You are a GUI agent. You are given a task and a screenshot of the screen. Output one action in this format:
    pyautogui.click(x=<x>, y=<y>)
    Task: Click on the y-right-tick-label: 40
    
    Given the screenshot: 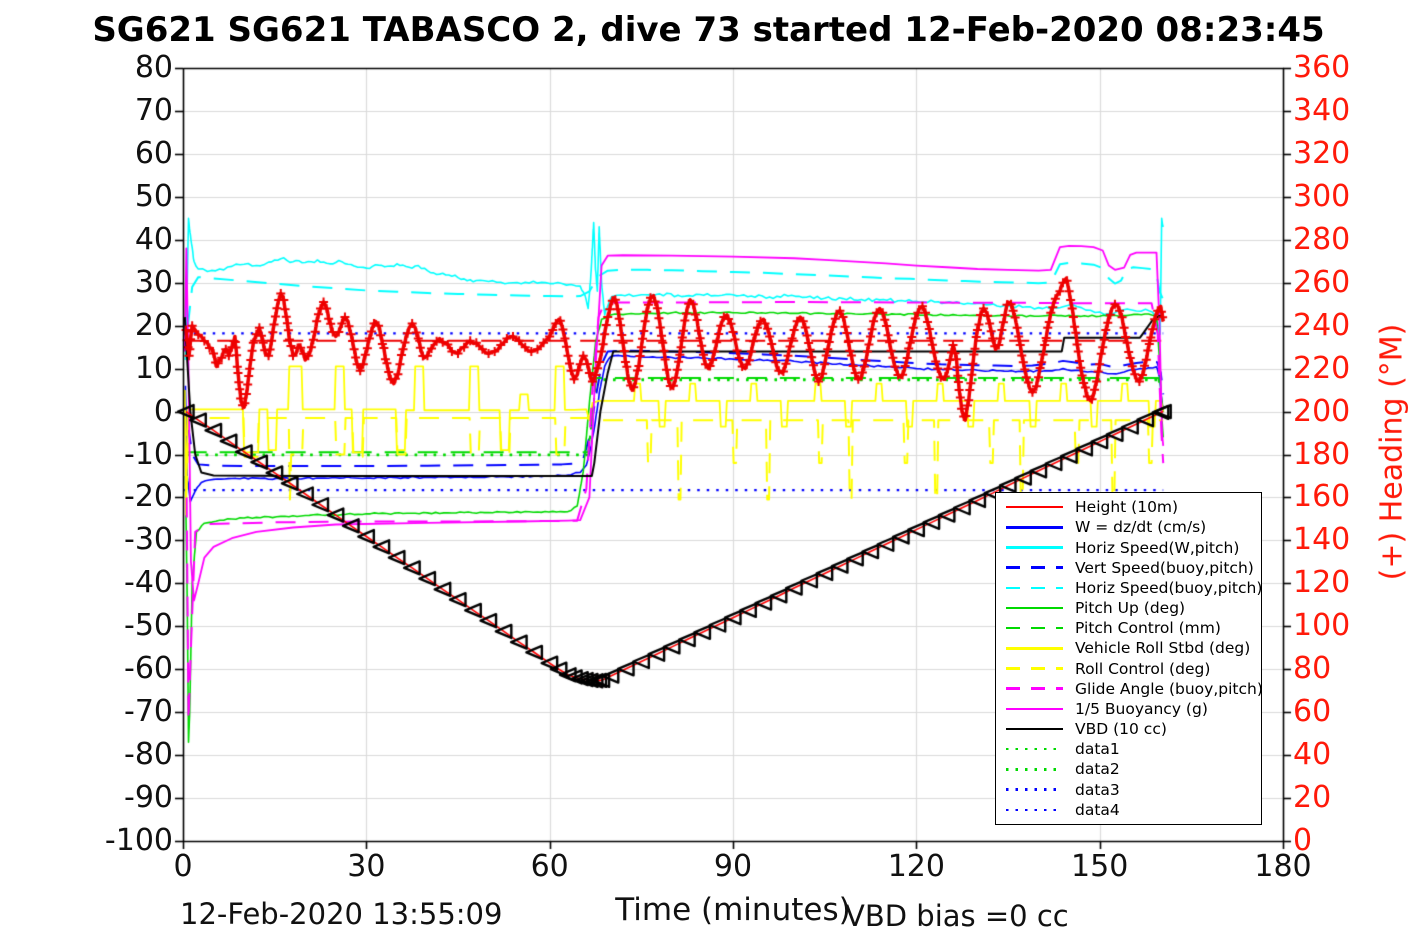 What is the action you would take?
    pyautogui.click(x=1312, y=755)
    